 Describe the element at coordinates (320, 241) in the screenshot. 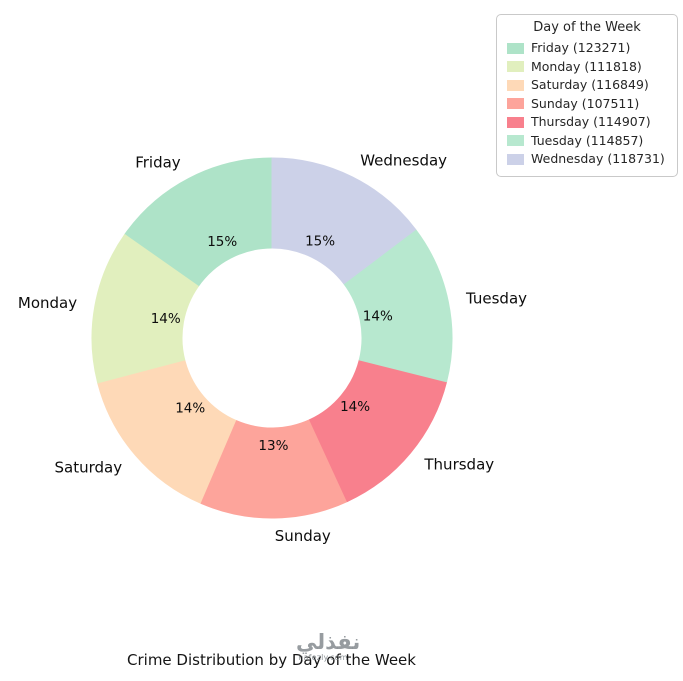

I see `pct-label-wednesday: 15%` at that location.